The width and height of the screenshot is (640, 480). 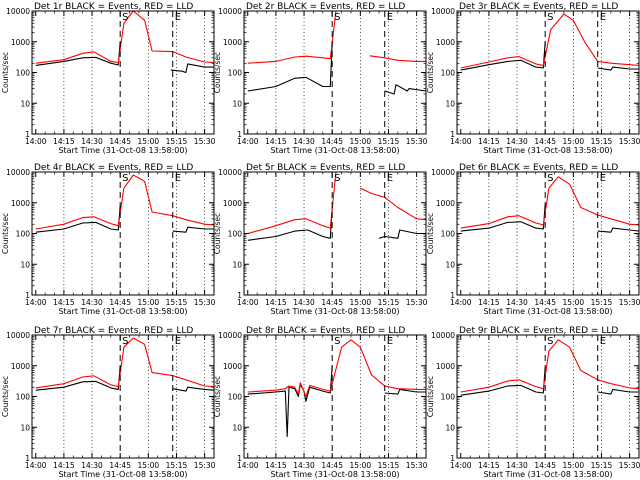 What do you see at coordinates (113, 168) in the screenshot?
I see `panel-title: Det 4r BLACK = Events, RED = LLD` at bounding box center [113, 168].